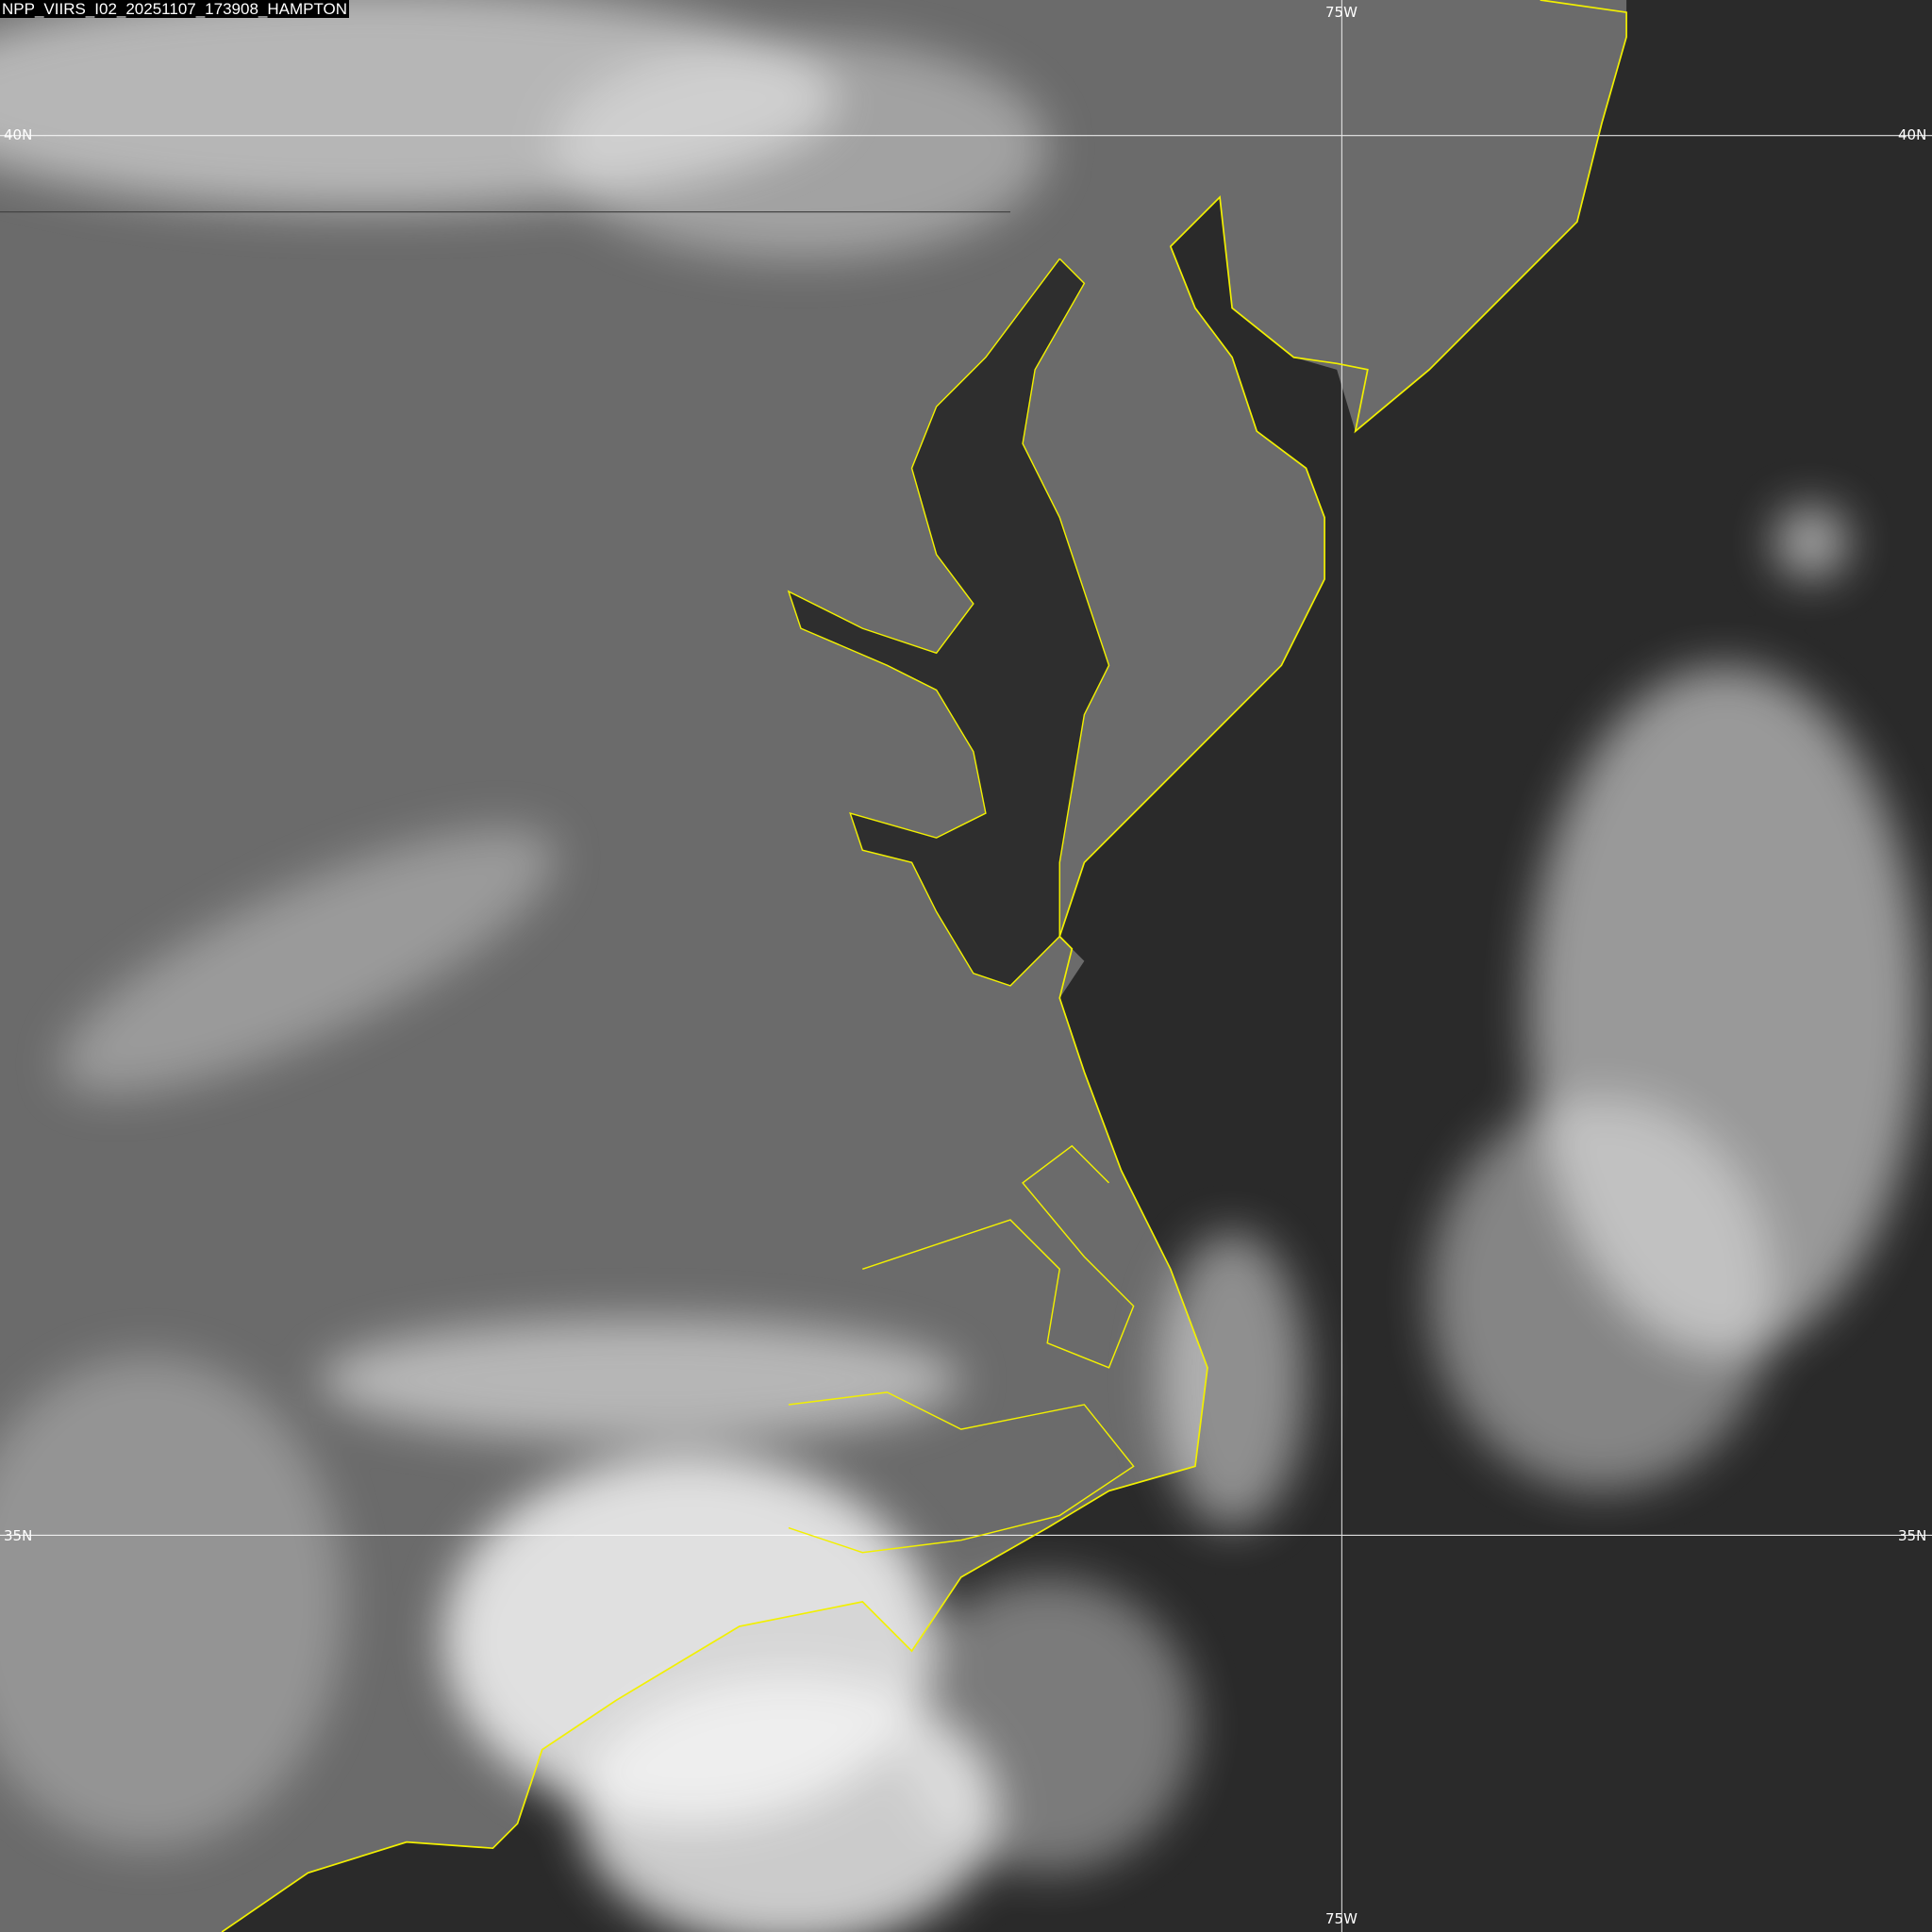 The image size is (1932, 1932). I want to click on grid-label-35n-left: 35N, so click(18, 1535).